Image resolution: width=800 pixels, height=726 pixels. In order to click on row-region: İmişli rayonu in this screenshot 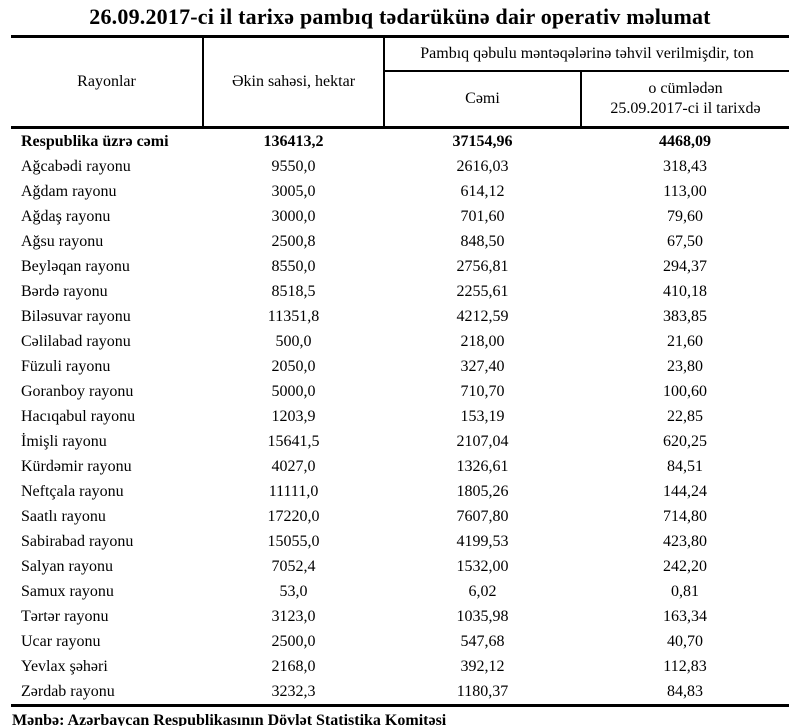, I will do `click(64, 441)`.